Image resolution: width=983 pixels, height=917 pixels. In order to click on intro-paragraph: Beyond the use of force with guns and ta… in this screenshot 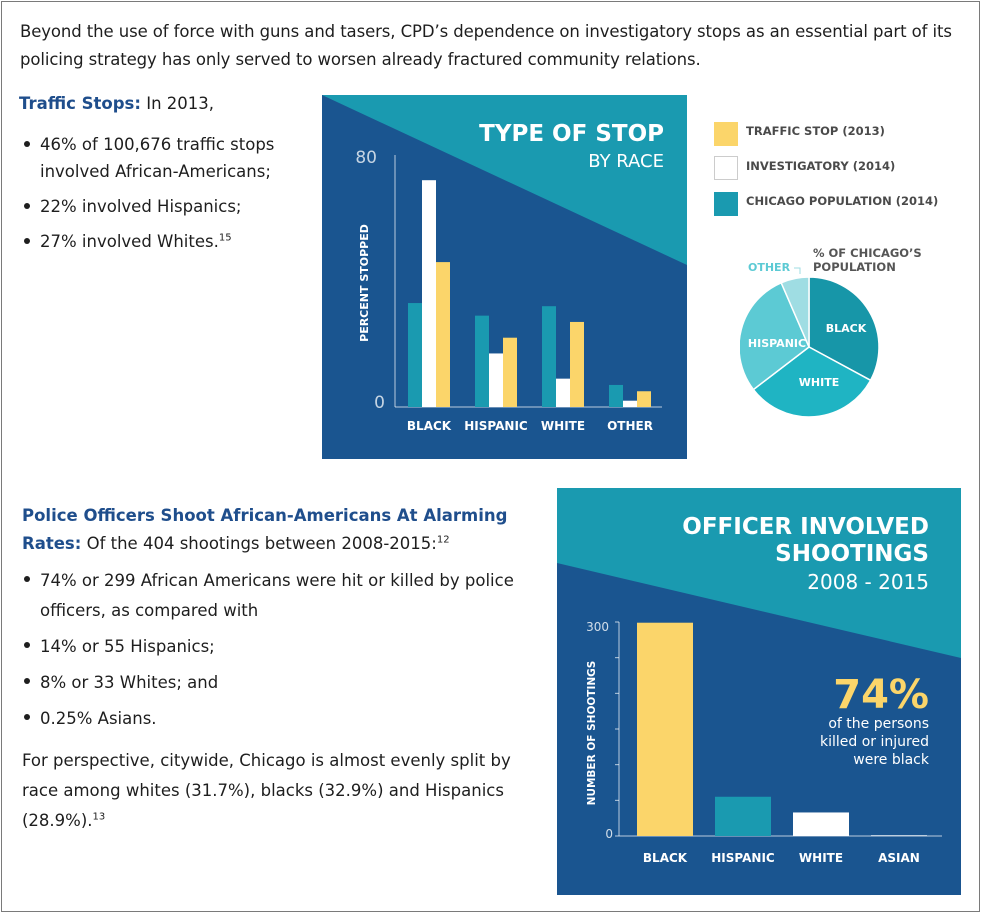, I will do `click(486, 45)`.